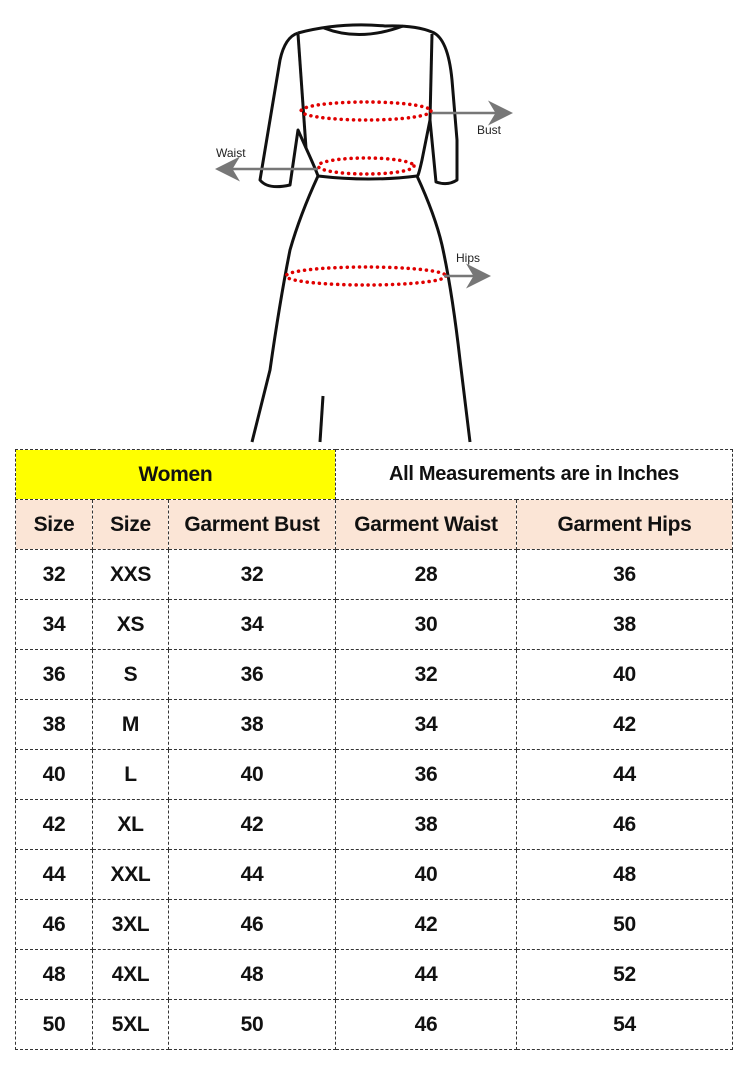 The image size is (746, 1080). What do you see at coordinates (130, 824) in the screenshot?
I see `table-cell: XL` at bounding box center [130, 824].